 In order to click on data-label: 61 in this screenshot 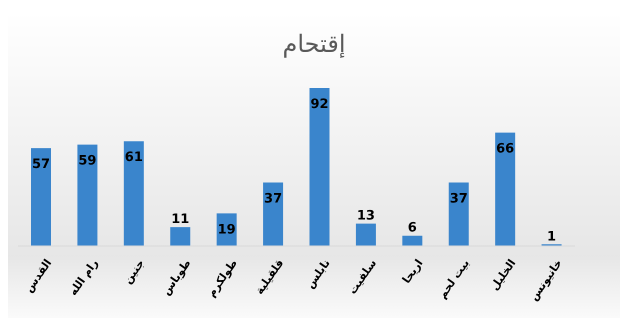, I will do `click(133, 158)`.